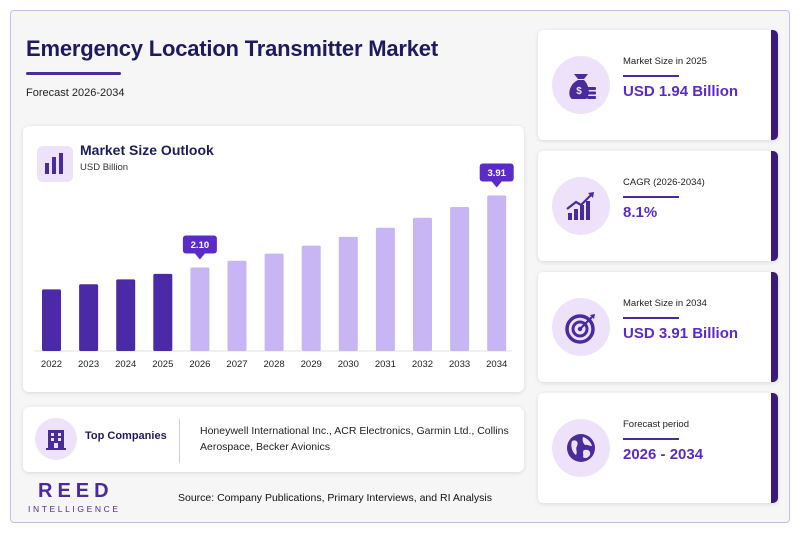 The image size is (800, 533). I want to click on title-underline, so click(73, 73).